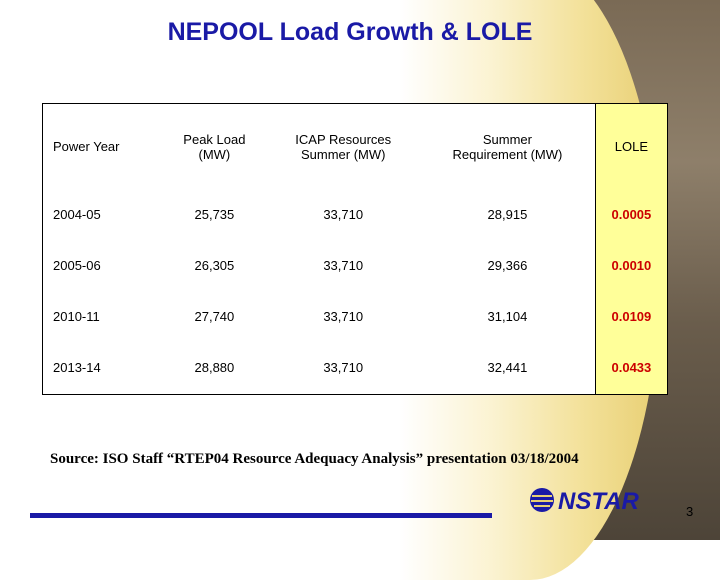 The height and width of the screenshot is (580, 720). What do you see at coordinates (631, 316) in the screenshot?
I see `table-cell: 0.0109` at bounding box center [631, 316].